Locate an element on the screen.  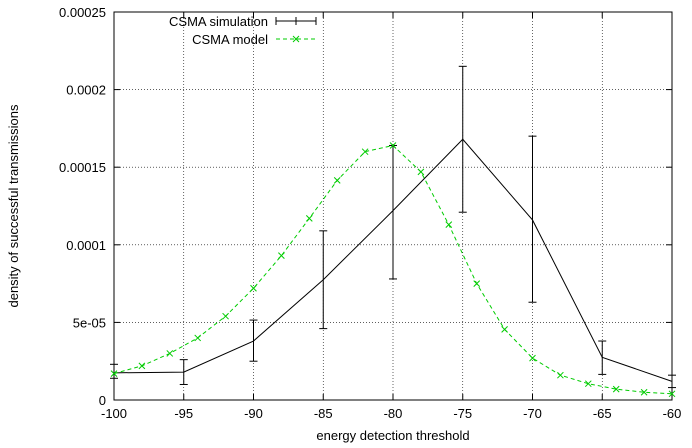
x-tick-label: -85 is located at coordinates (323, 413).